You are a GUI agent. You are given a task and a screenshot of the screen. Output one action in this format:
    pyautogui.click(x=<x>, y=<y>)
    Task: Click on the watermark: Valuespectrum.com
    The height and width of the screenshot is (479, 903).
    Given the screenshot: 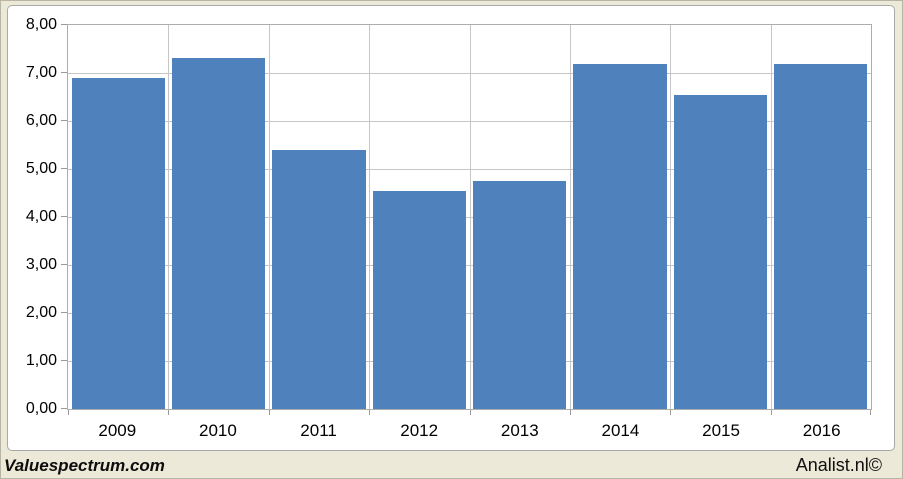 What is the action you would take?
    pyautogui.click(x=84, y=465)
    